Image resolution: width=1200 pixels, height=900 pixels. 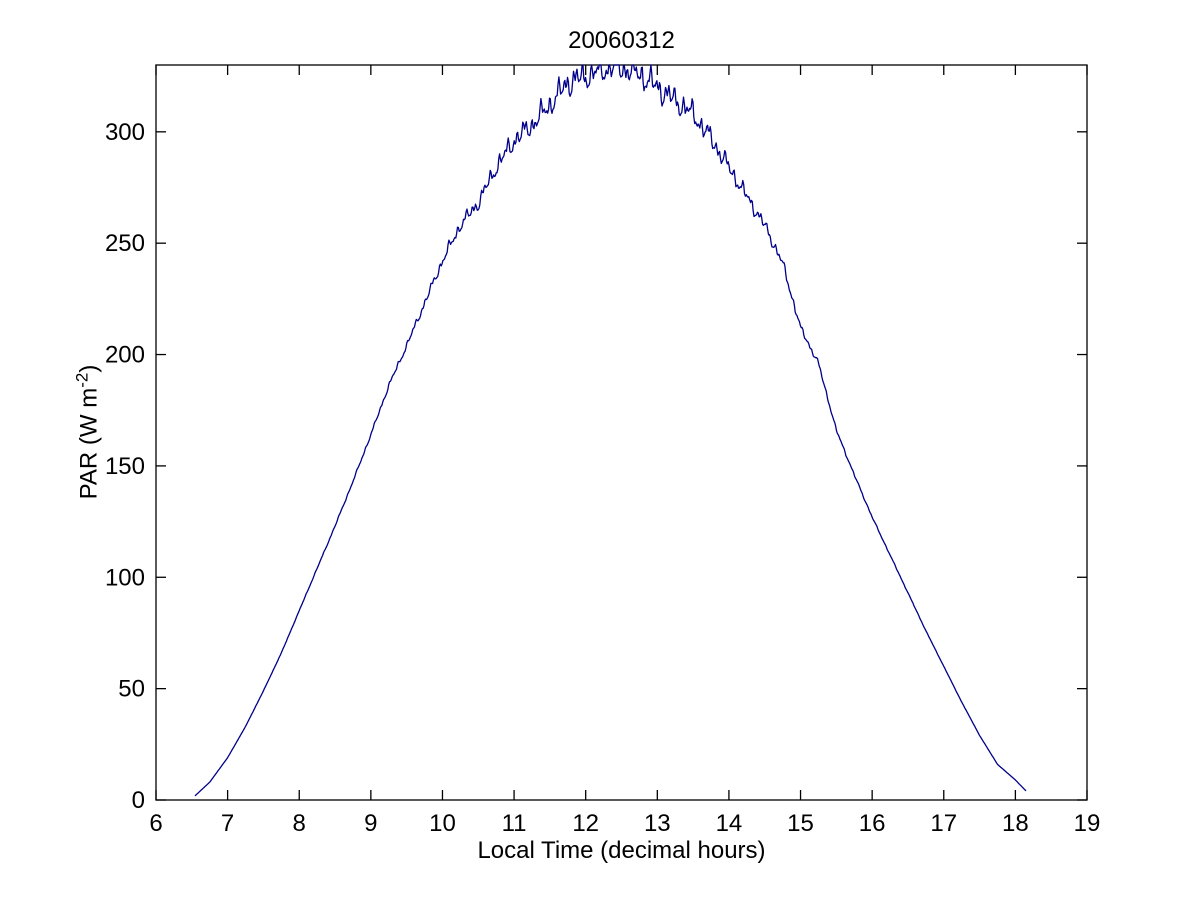 I want to click on y-axis-label: PAR (W m-2), so click(x=88, y=432).